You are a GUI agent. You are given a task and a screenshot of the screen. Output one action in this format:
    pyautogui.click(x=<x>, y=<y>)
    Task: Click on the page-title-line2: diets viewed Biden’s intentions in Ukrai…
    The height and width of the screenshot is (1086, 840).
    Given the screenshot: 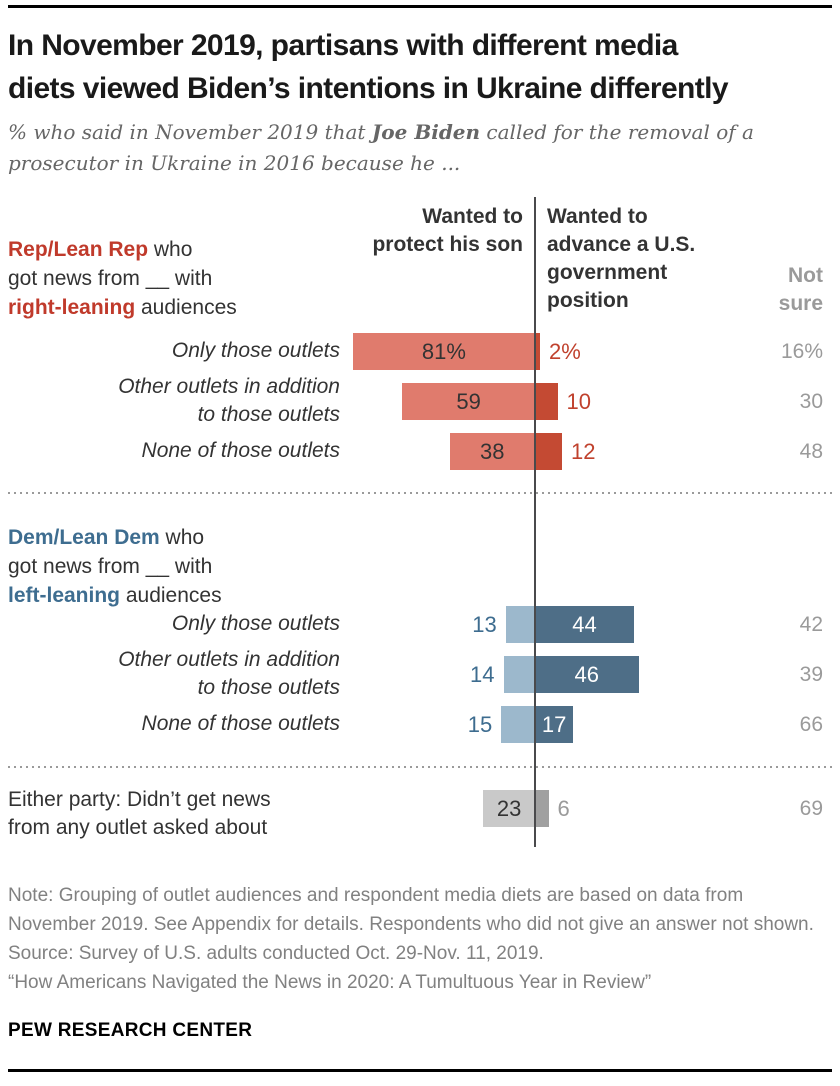 What is the action you would take?
    pyautogui.click(x=368, y=88)
    